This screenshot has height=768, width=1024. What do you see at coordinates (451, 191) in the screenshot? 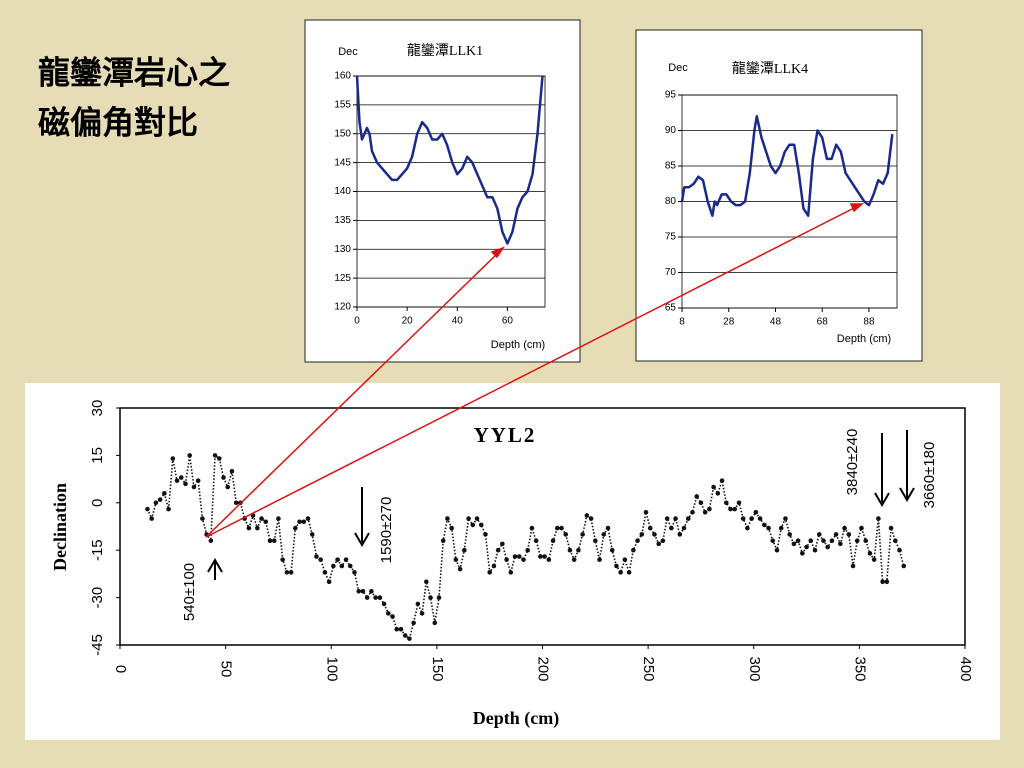
I see `plot-frame` at bounding box center [451, 191].